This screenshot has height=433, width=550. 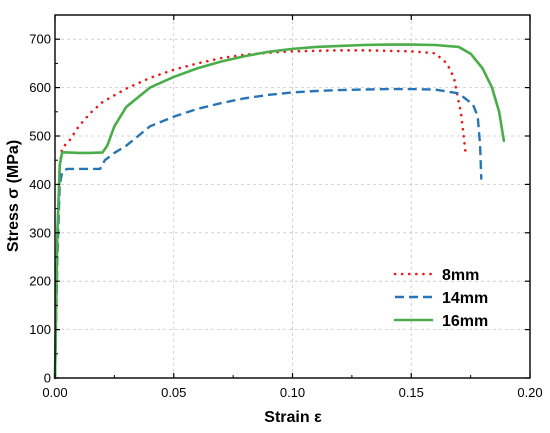 I want to click on y-tick-label: 700, so click(x=40, y=39).